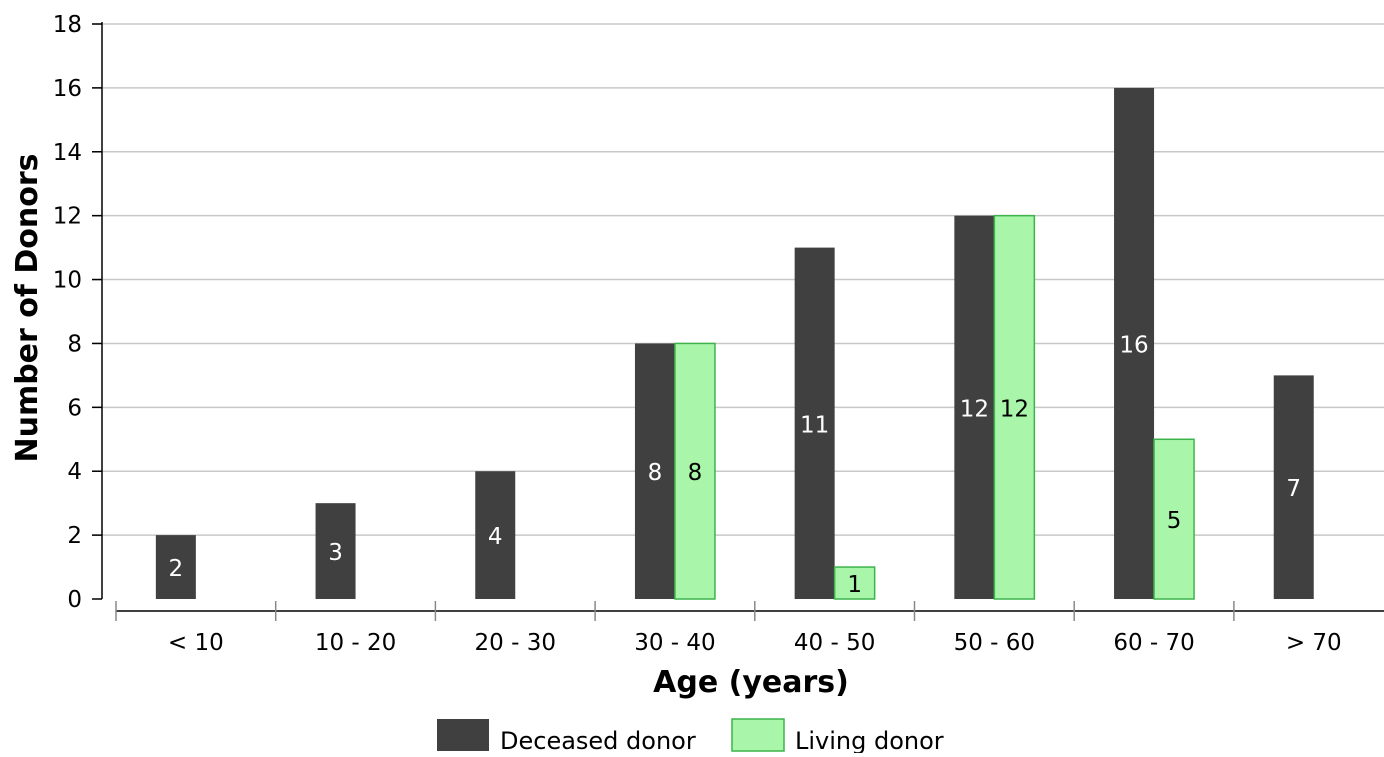 The image size is (1384, 757). I want to click on legend-swatch-living, so click(758, 735).